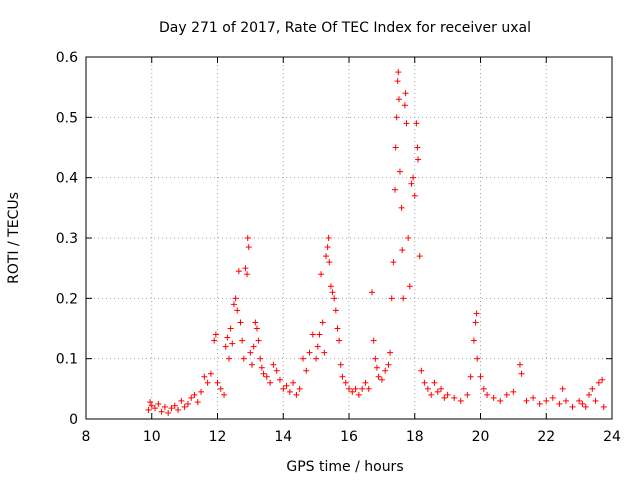  What do you see at coordinates (67, 58) in the screenshot?
I see `y-tick-label: 0.6` at bounding box center [67, 58].